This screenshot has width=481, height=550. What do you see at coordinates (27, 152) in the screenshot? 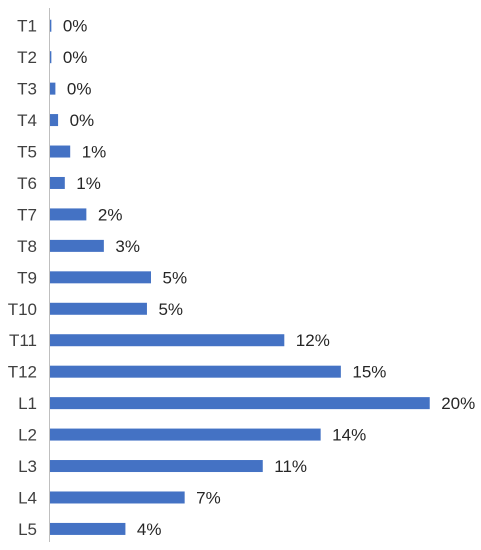
I see `category-label-t5: T5` at bounding box center [27, 152].